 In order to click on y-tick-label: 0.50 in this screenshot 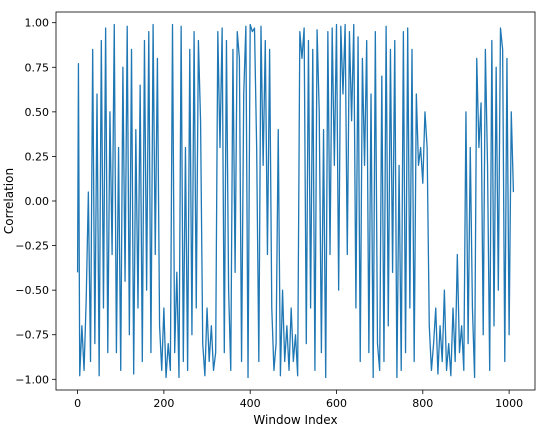, I will do `click(37, 112)`.